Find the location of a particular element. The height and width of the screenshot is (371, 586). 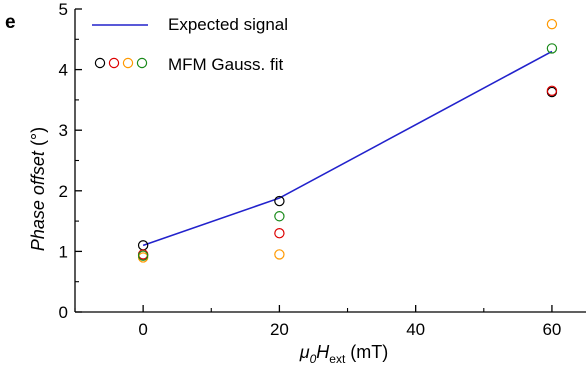

x-tick-label: 40 is located at coordinates (415, 329).